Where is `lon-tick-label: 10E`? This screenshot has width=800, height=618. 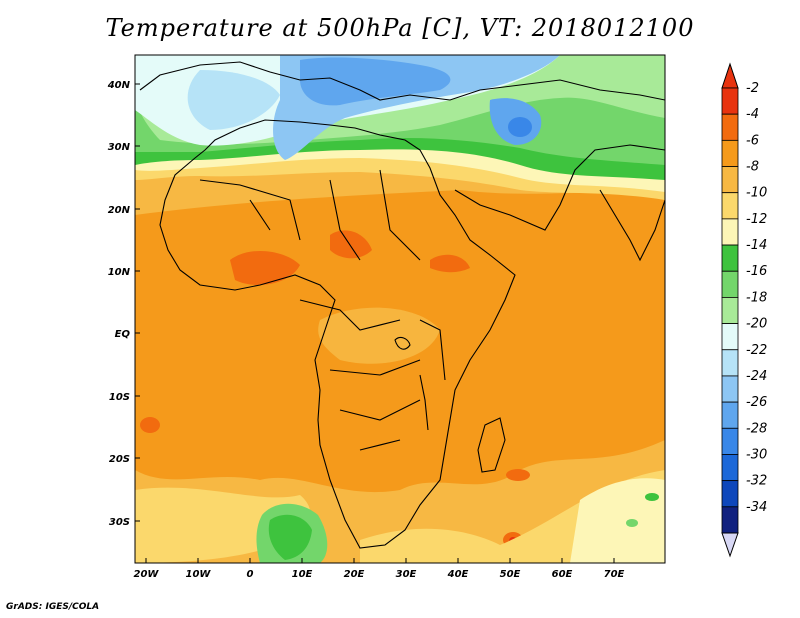 lon-tick-label: 10E is located at coordinates (302, 574).